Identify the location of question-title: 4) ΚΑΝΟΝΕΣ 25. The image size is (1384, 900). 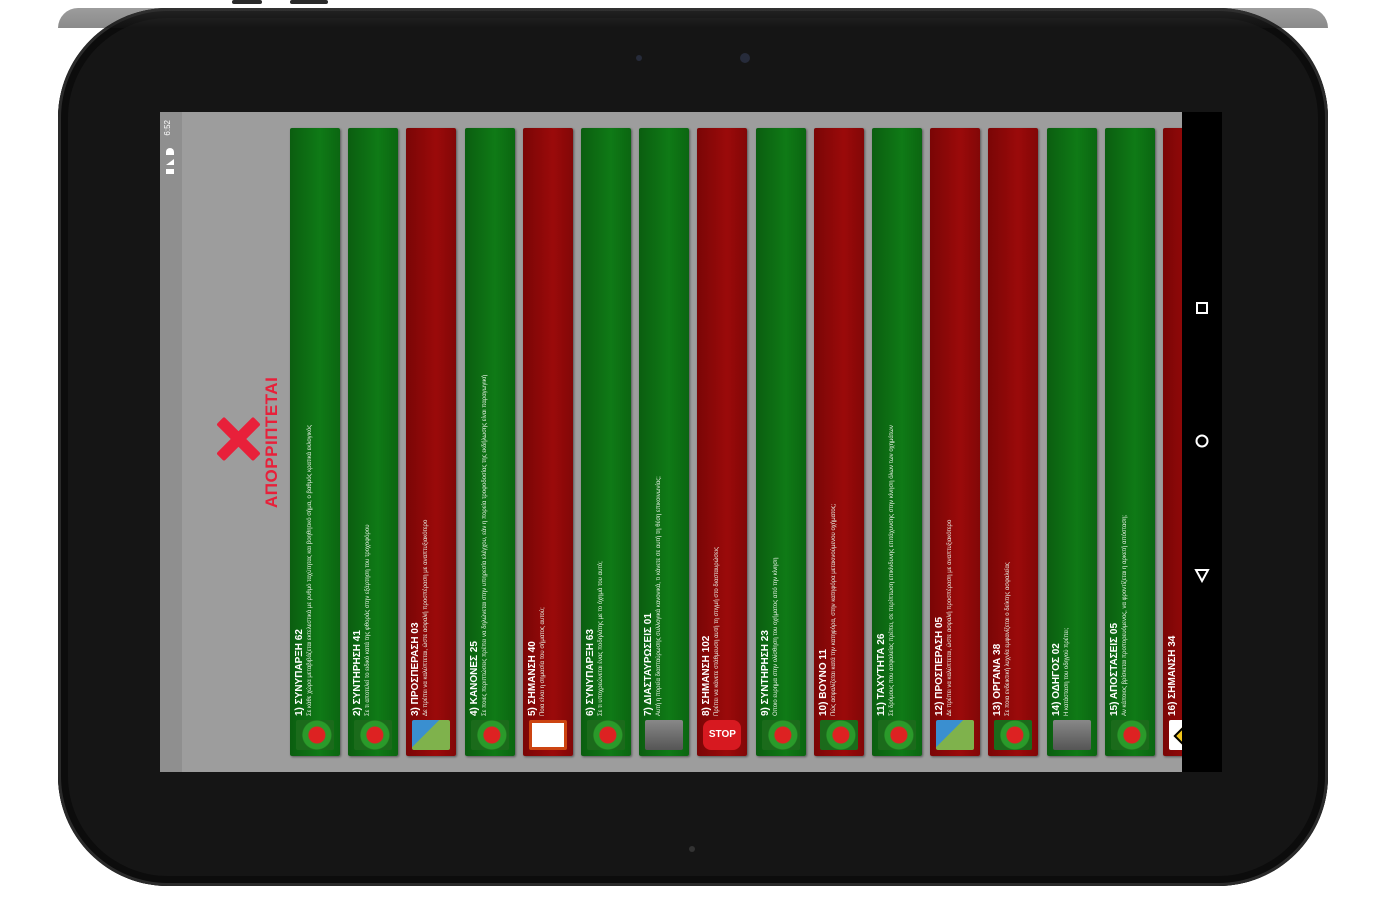
(474, 678).